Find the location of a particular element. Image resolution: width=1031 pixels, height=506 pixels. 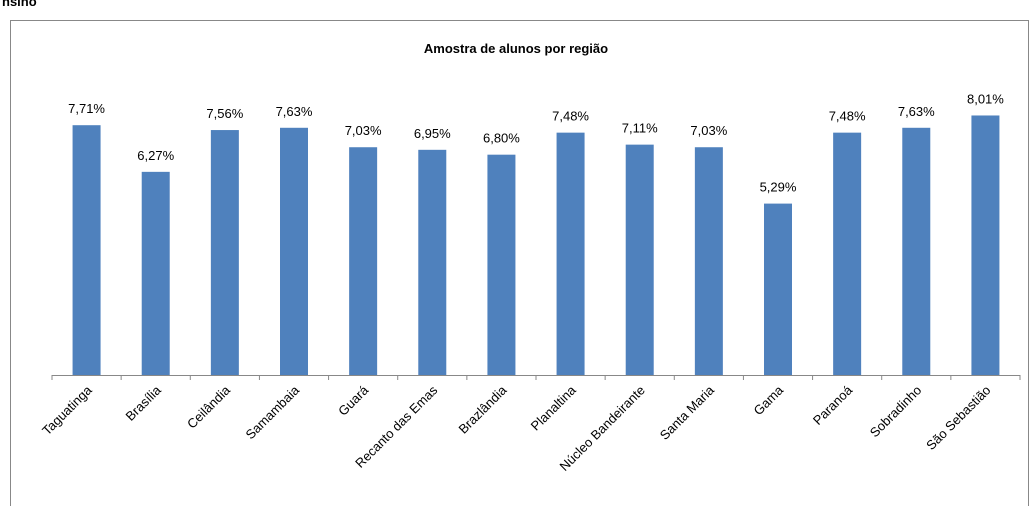

chart-title: Amostra de alunos por região is located at coordinates (516, 48).